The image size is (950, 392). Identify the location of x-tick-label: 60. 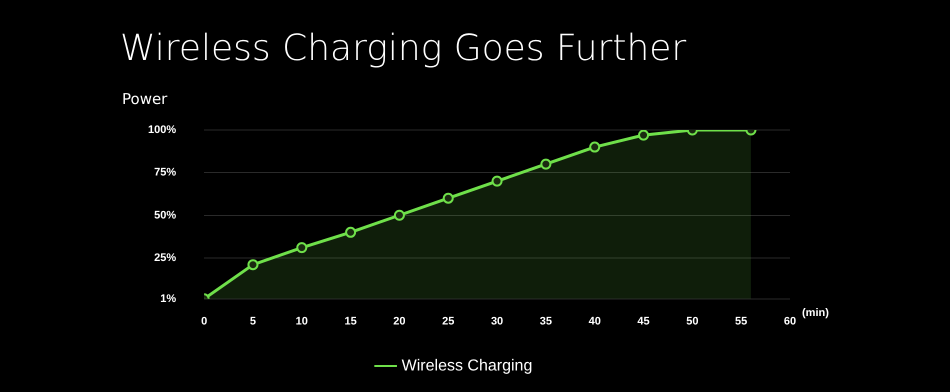
(790, 321).